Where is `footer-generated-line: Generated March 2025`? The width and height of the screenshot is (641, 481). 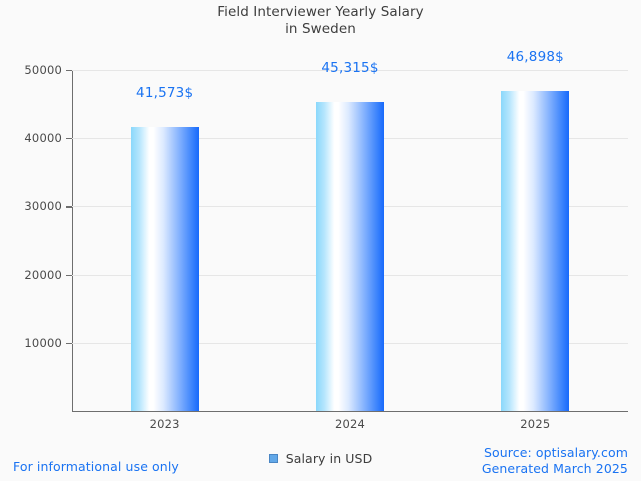
footer-generated-line: Generated March 2025 is located at coordinates (554, 468).